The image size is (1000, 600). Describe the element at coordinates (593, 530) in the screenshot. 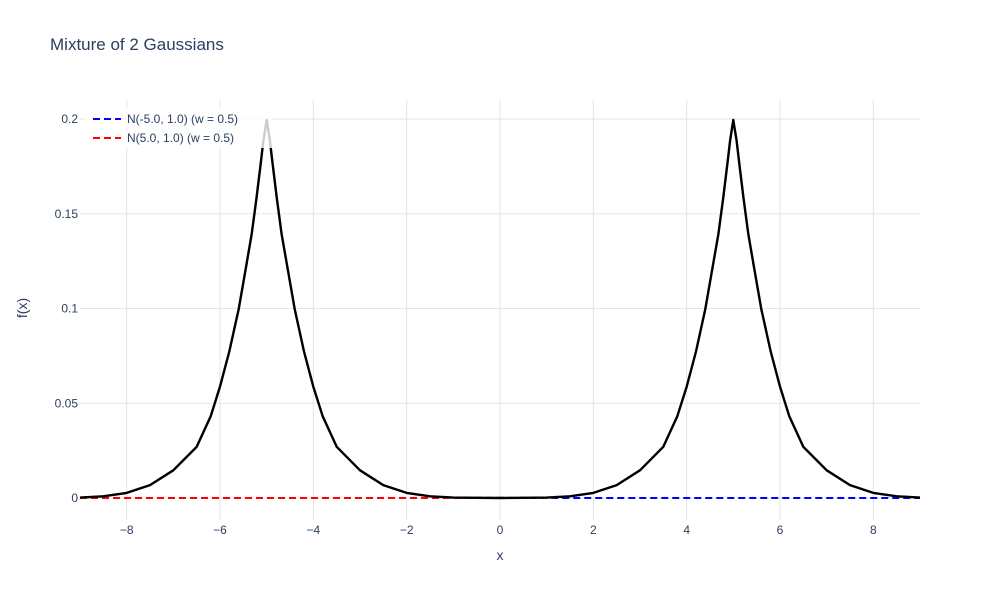

I see `x-tick-label: 2` at that location.